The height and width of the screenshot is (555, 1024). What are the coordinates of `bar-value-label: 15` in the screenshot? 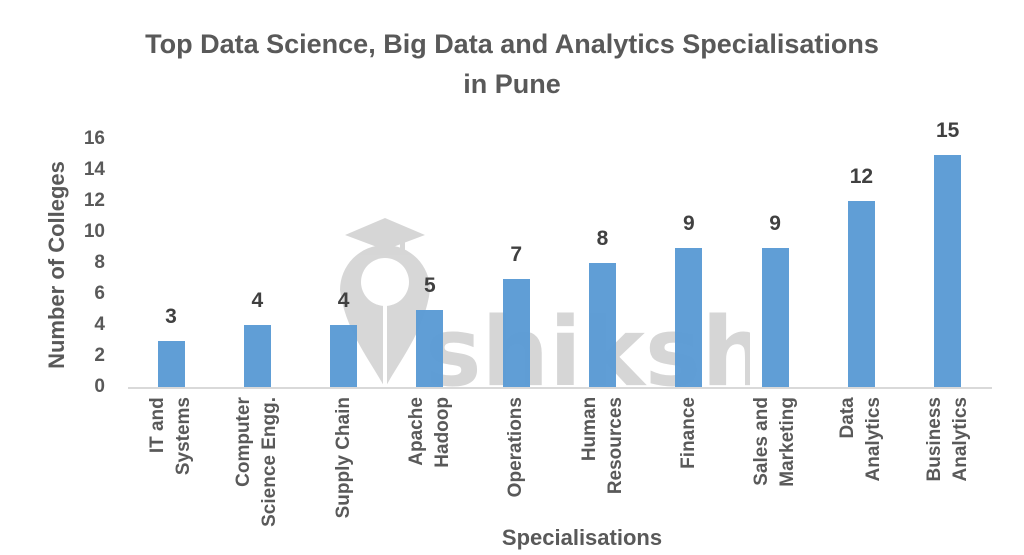 It's located at (948, 130).